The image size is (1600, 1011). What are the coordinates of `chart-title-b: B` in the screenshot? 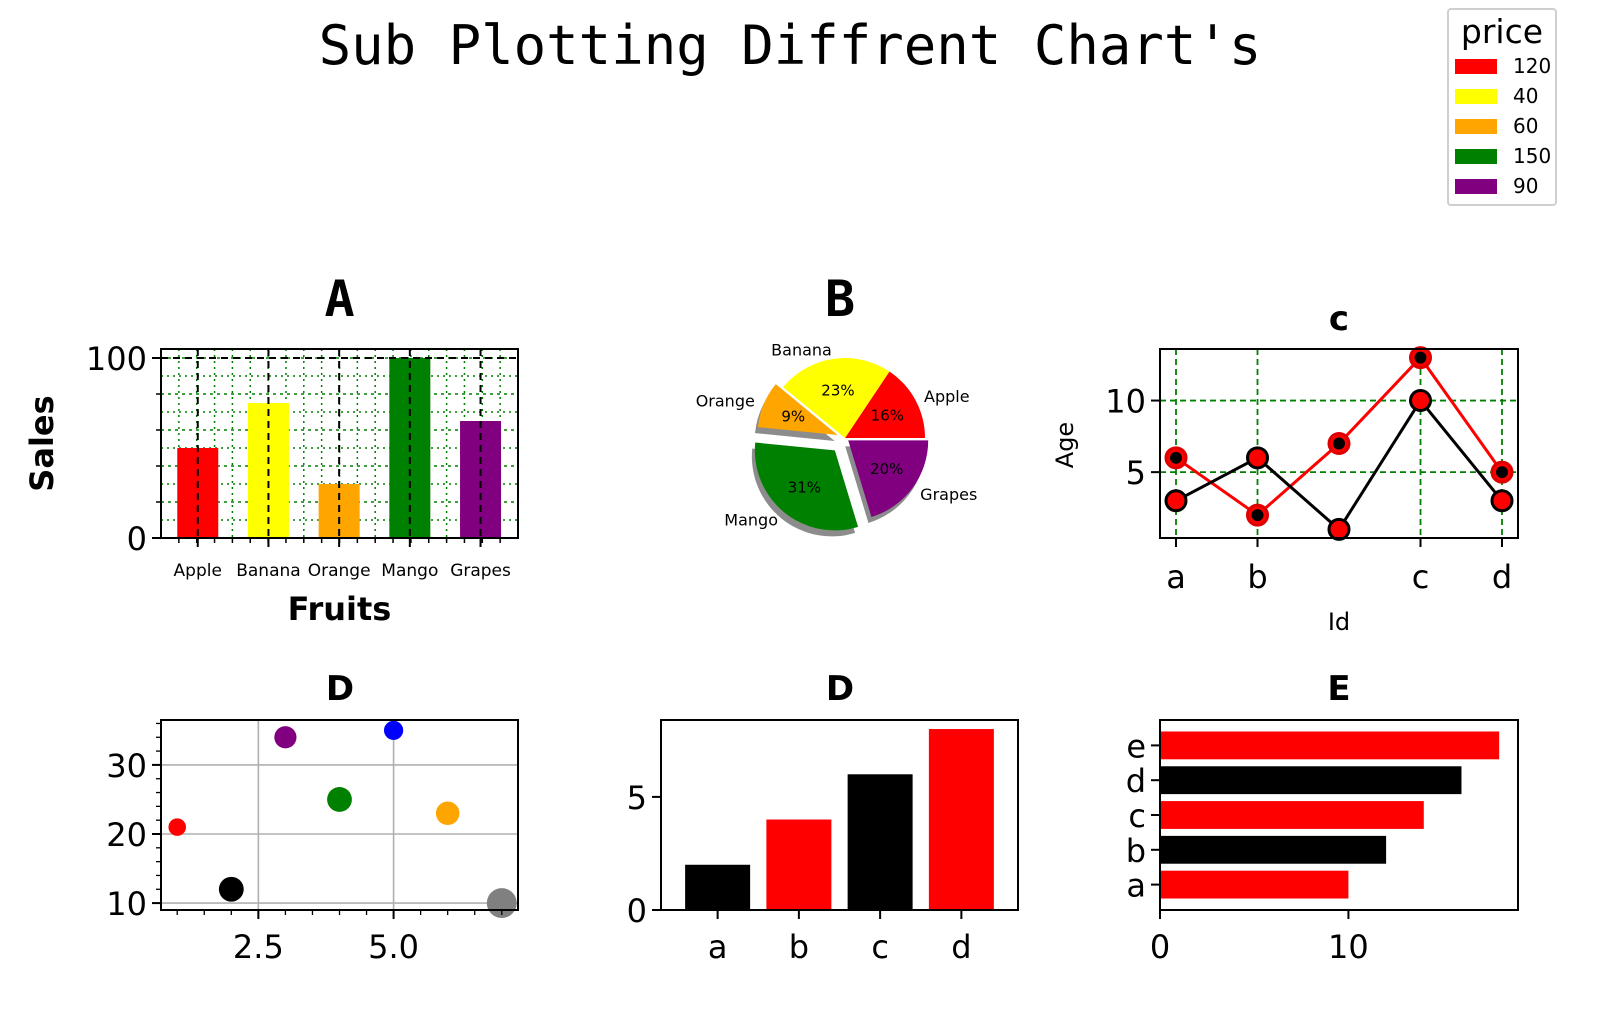 It's located at (840, 299).